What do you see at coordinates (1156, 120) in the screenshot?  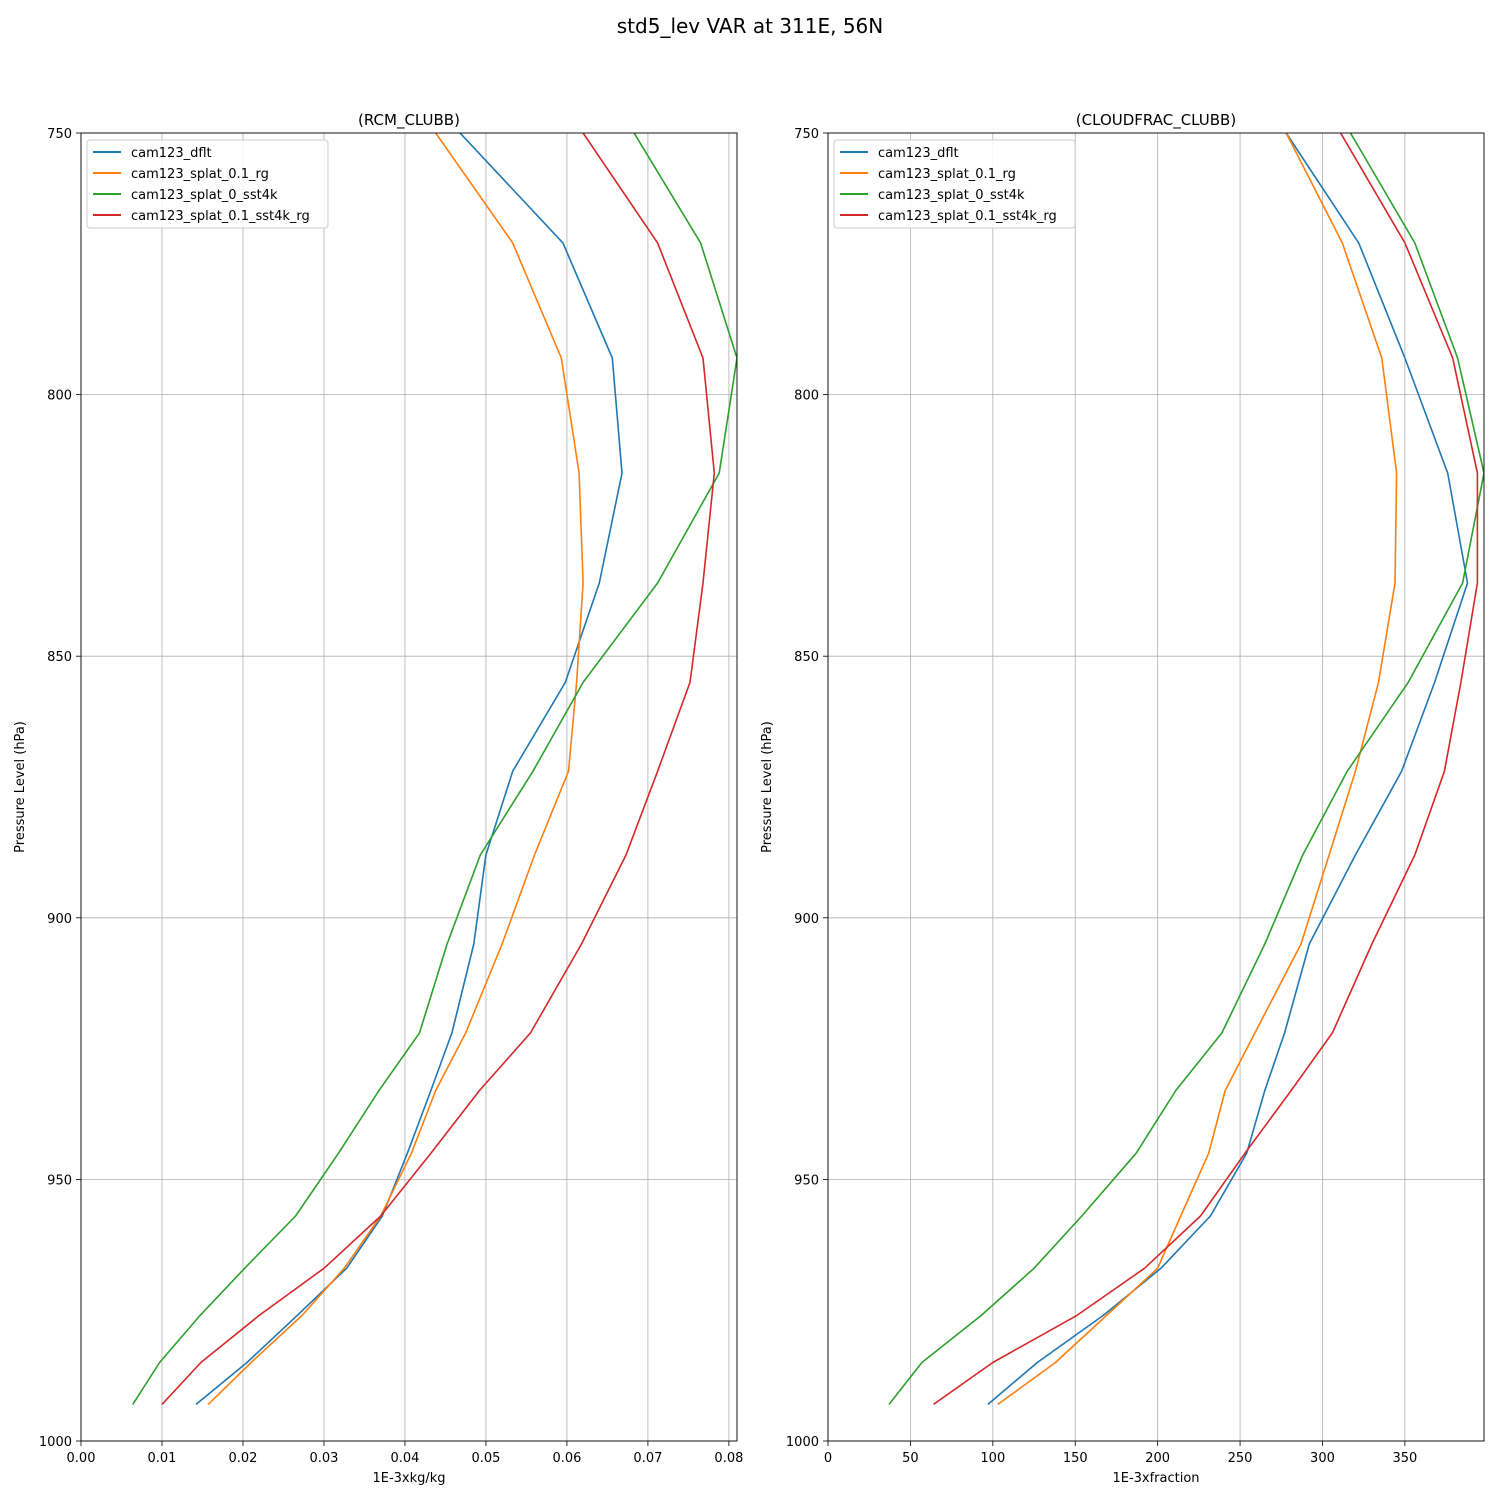 I see `panel-title: (CLOUDFRAC_CLUBB)` at bounding box center [1156, 120].